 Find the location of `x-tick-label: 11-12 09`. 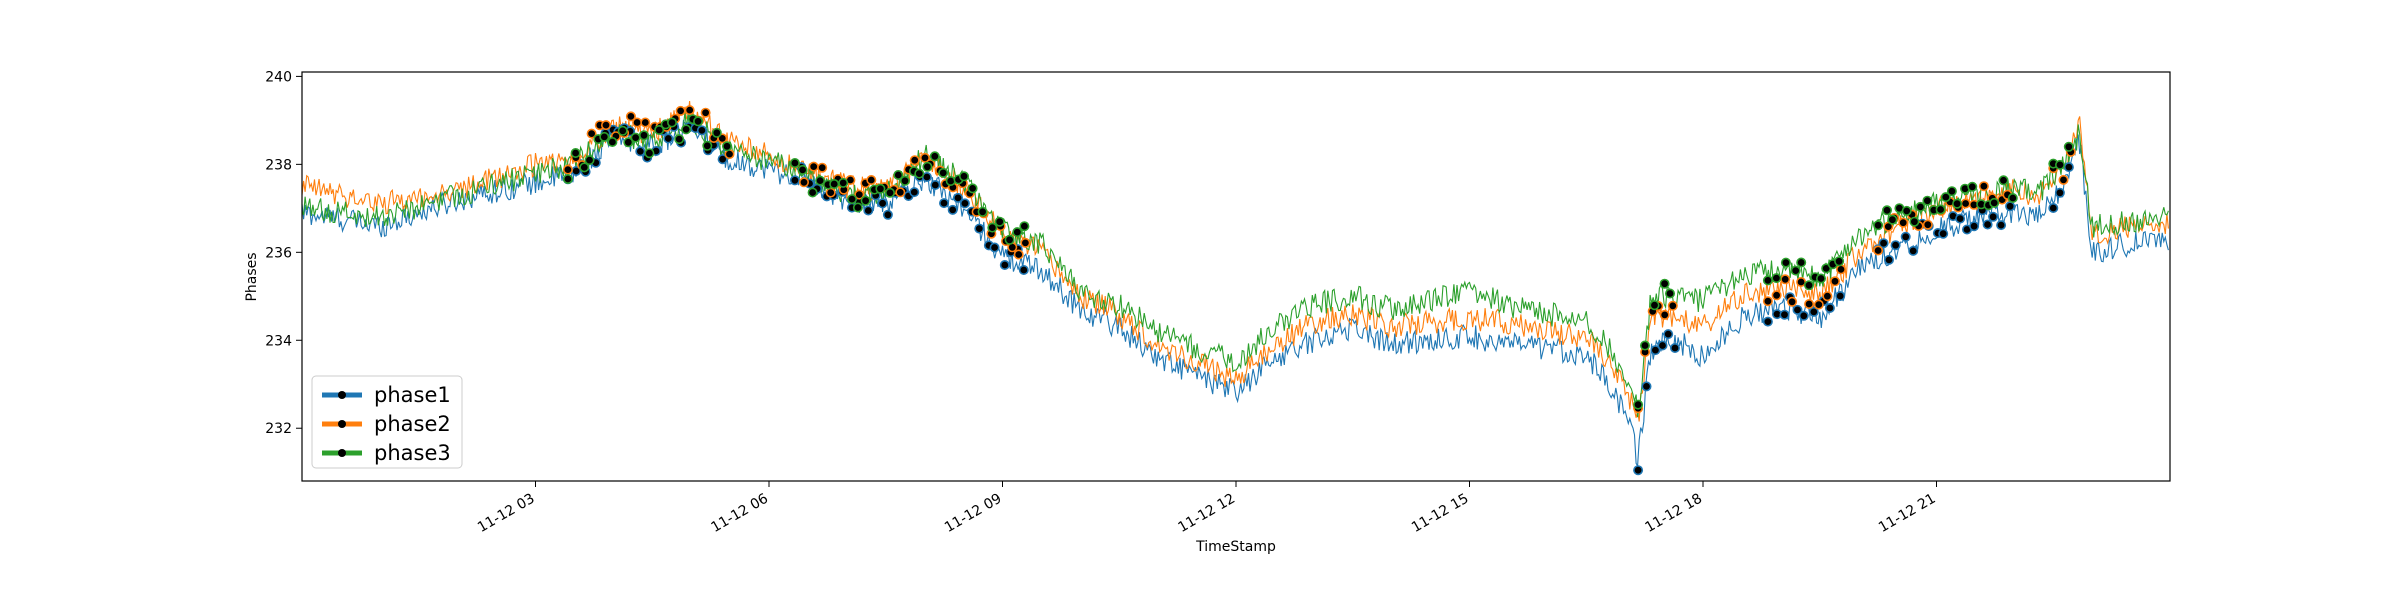

x-tick-label: 11-12 09 is located at coordinates (973, 513).